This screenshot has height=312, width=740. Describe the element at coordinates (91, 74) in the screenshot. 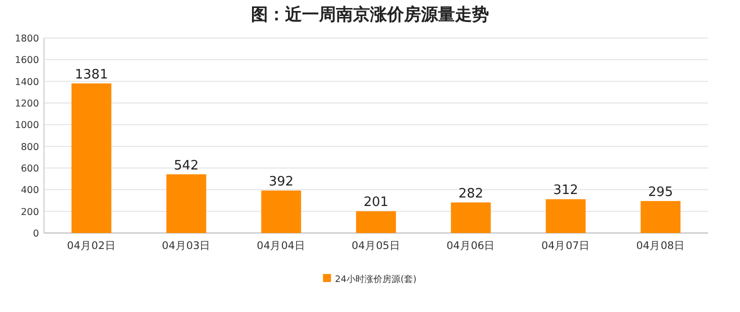

I see `data-label: 1381` at that location.